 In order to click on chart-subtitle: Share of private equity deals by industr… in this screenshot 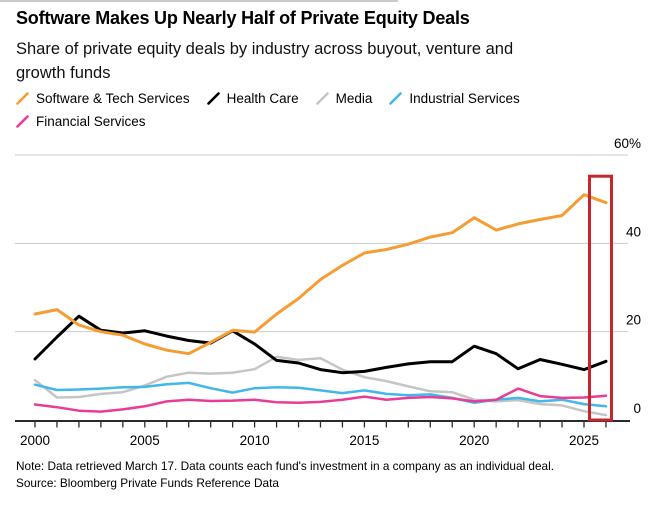, I will do `click(331, 61)`.